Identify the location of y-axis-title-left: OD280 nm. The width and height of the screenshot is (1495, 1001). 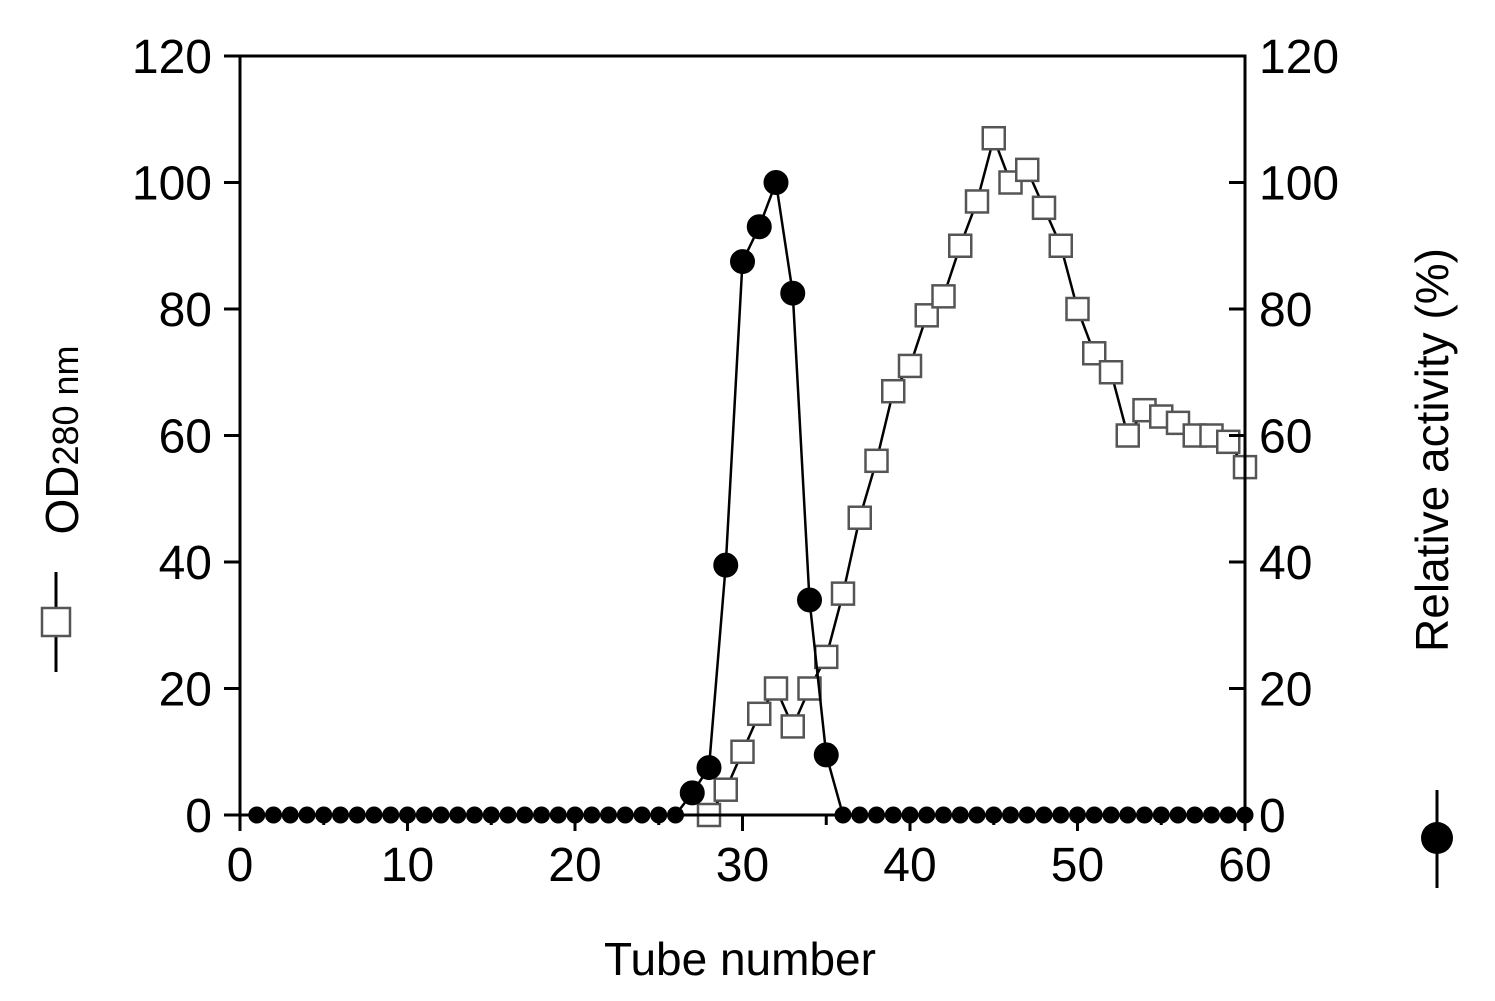
(62, 439).